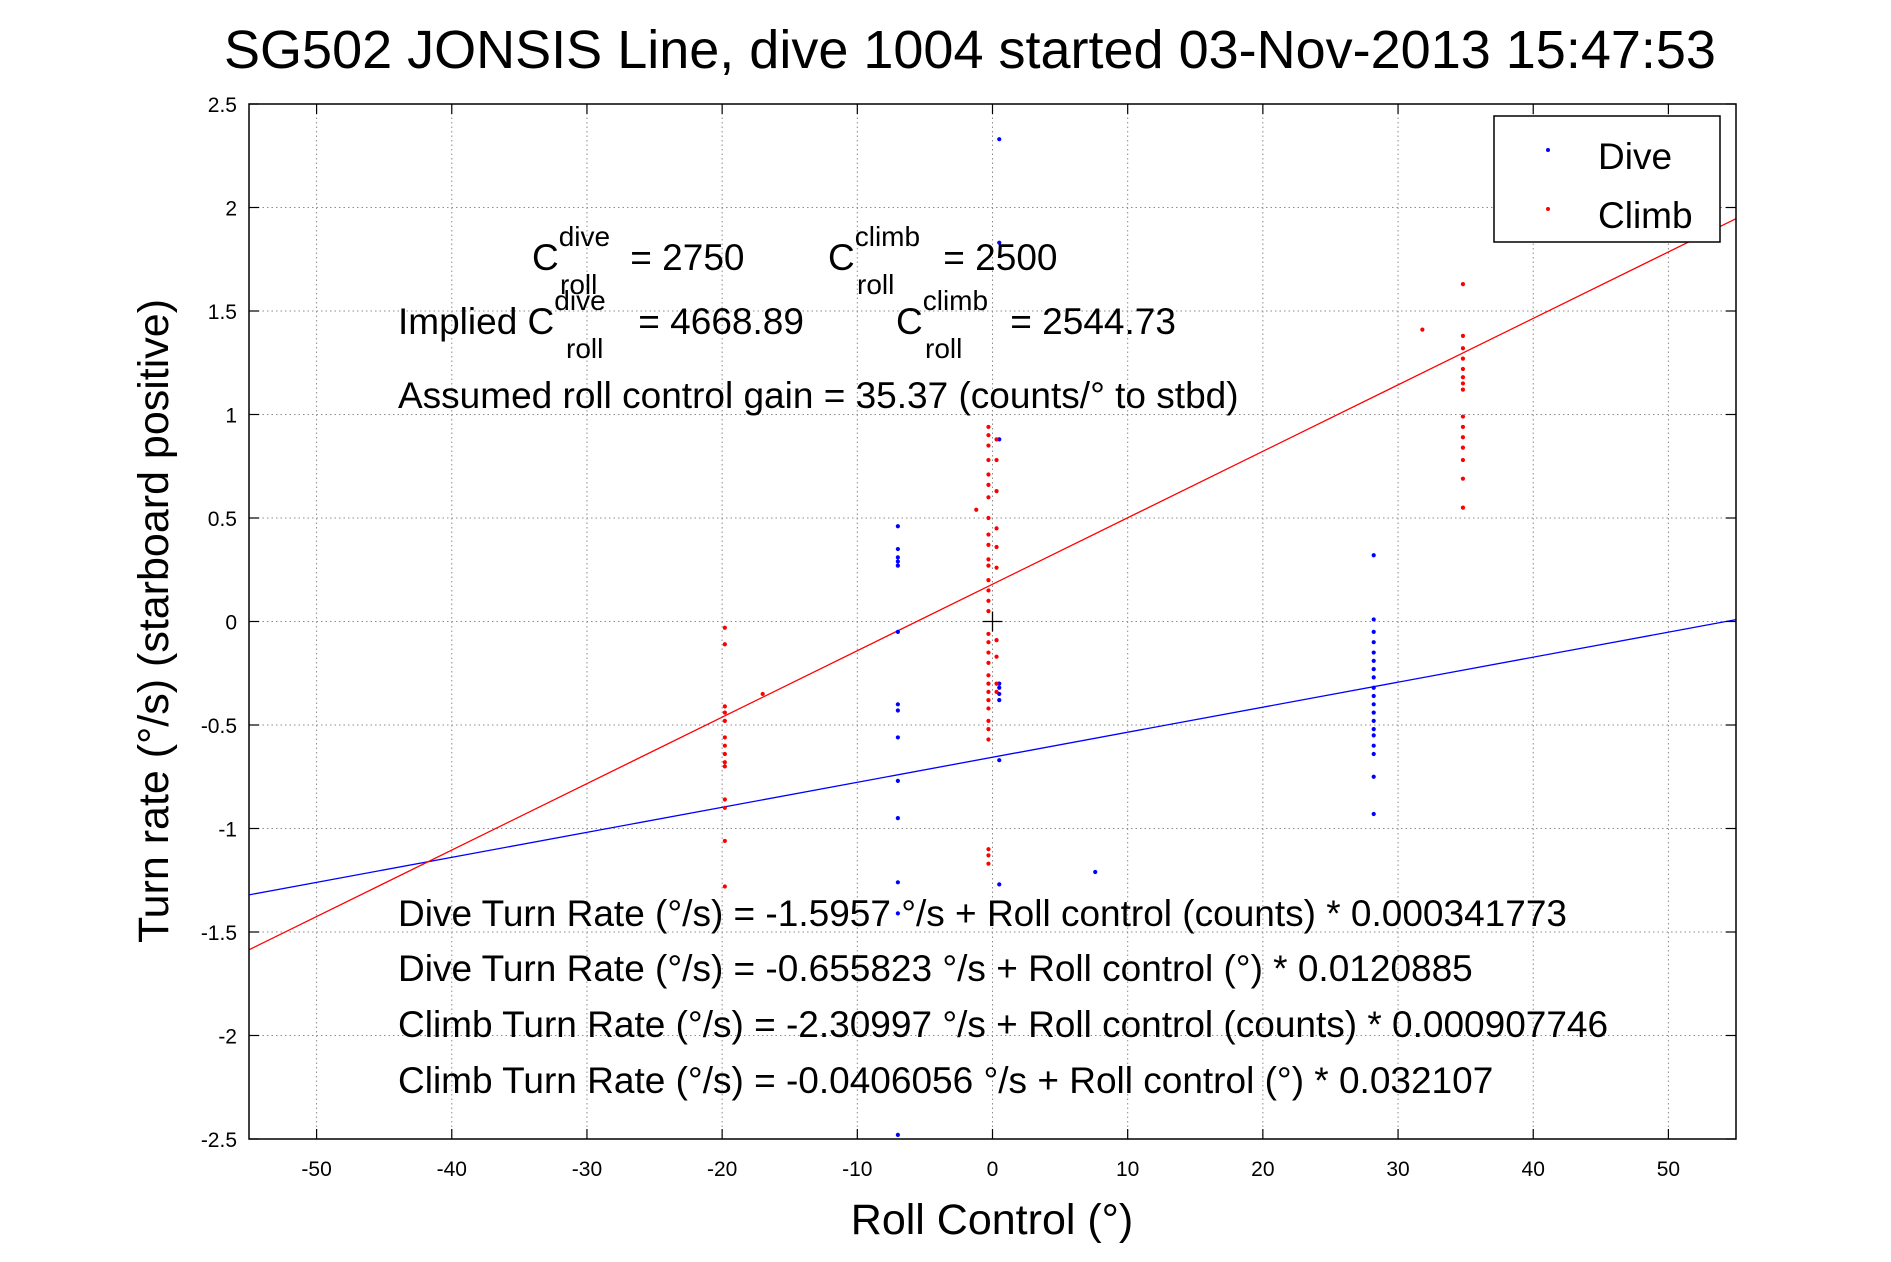 Image resolution: width=1891 pixels, height=1262 pixels. What do you see at coordinates (222, 105) in the screenshot?
I see `y-tick-label: 2.5` at bounding box center [222, 105].